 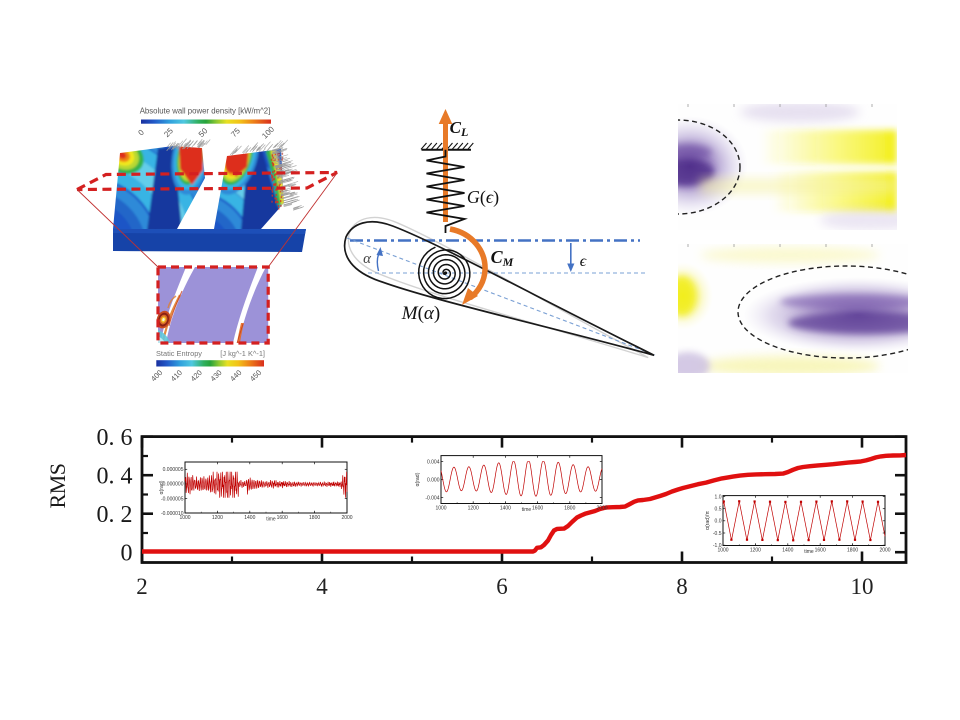 What do you see at coordinates (179, 353) in the screenshot?
I see `svg-text: Static Entropy` at bounding box center [179, 353].